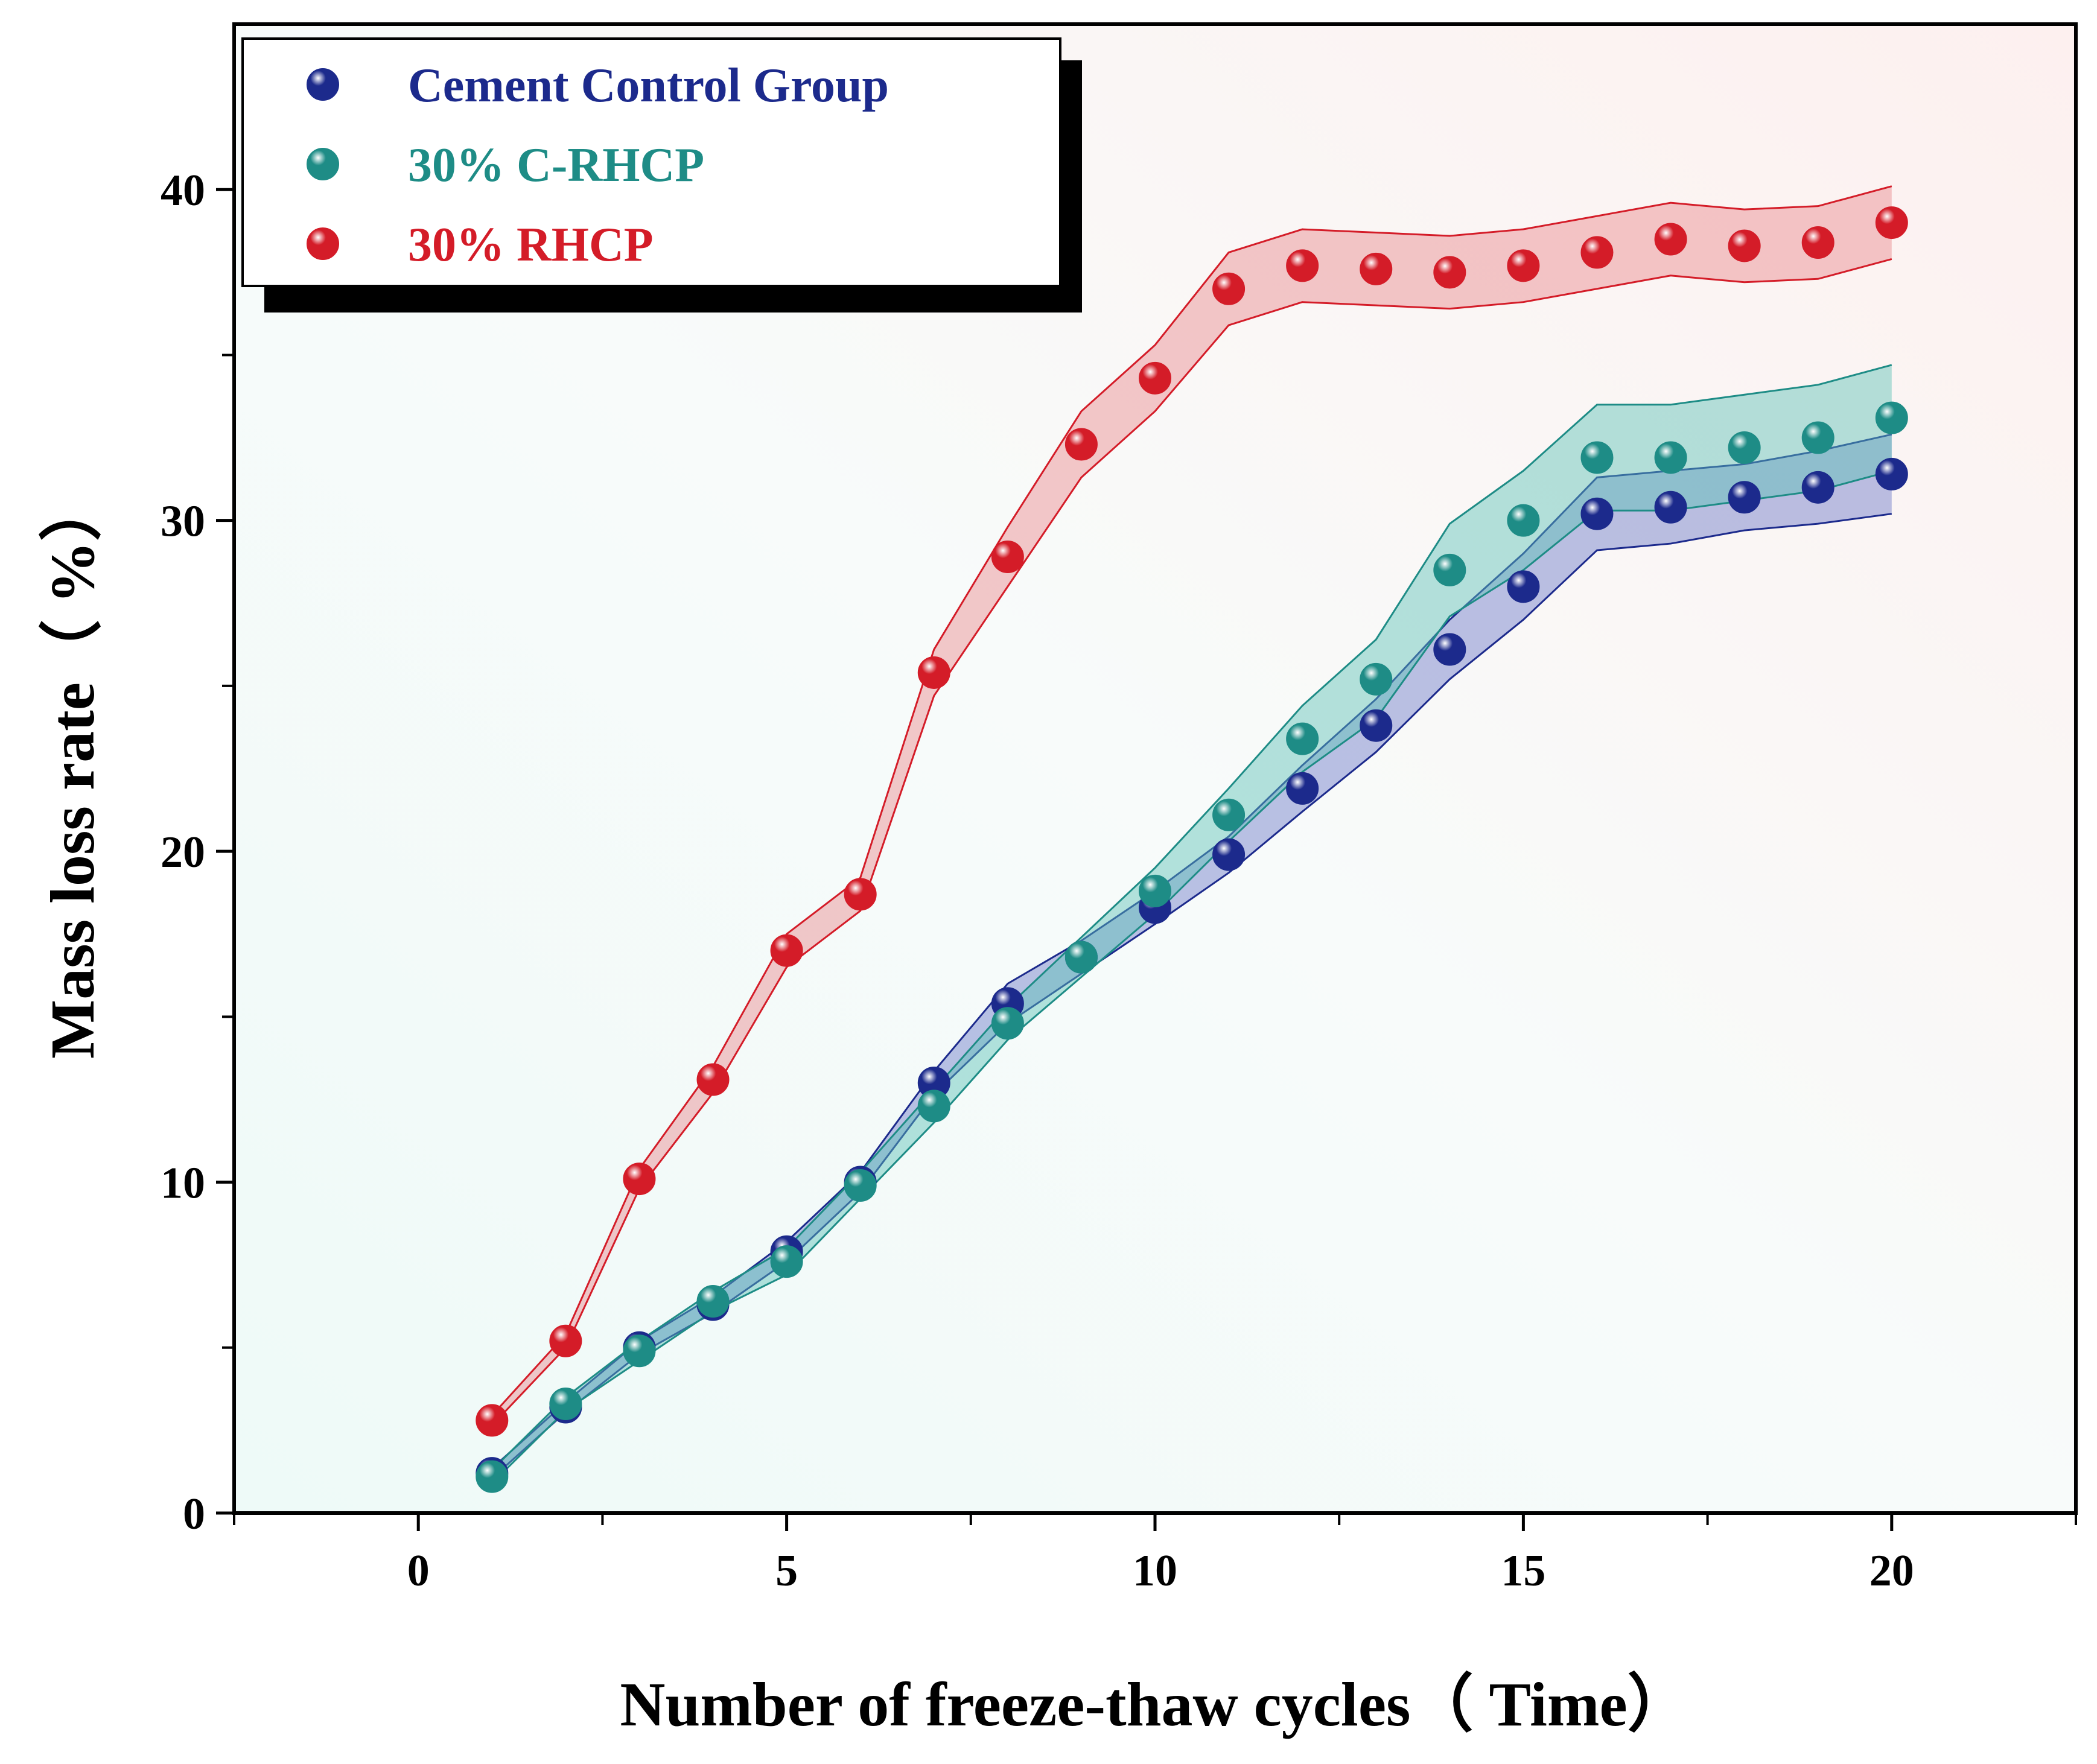  I want to click on y-tick-label-30: 30, so click(183, 522).